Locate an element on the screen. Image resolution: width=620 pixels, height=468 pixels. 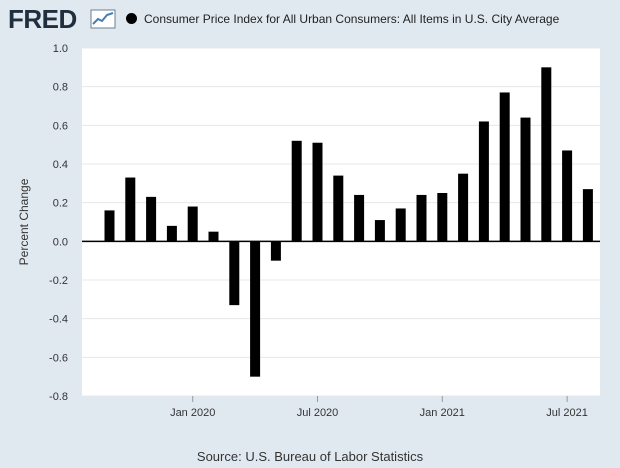
y-tick-label: 0.0 is located at coordinates (60, 242).